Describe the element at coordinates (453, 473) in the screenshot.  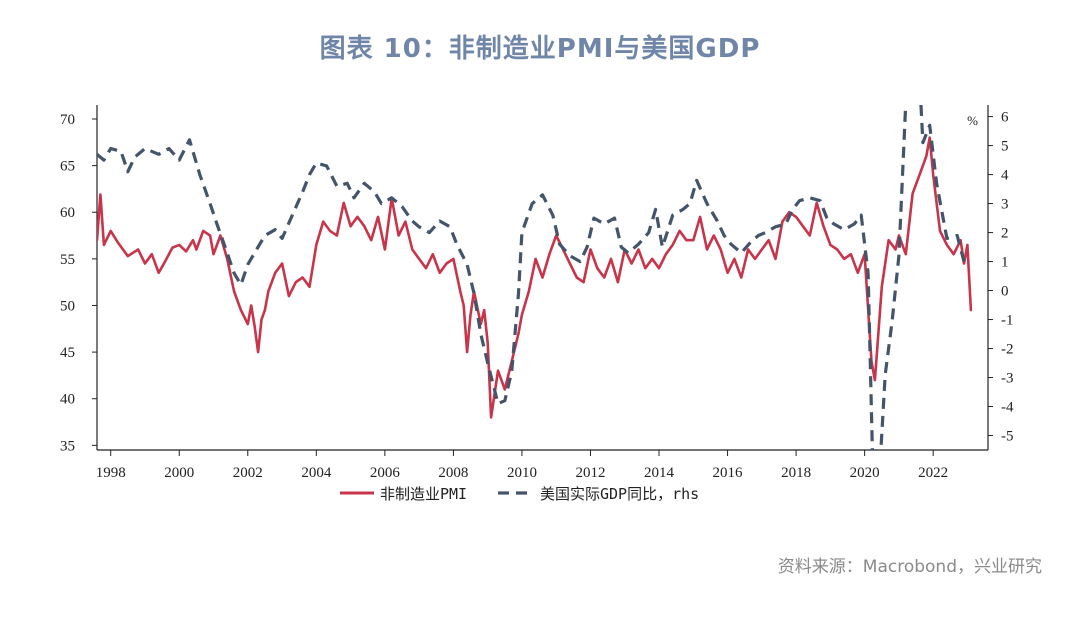
I see `x-tick-label: 2008` at that location.